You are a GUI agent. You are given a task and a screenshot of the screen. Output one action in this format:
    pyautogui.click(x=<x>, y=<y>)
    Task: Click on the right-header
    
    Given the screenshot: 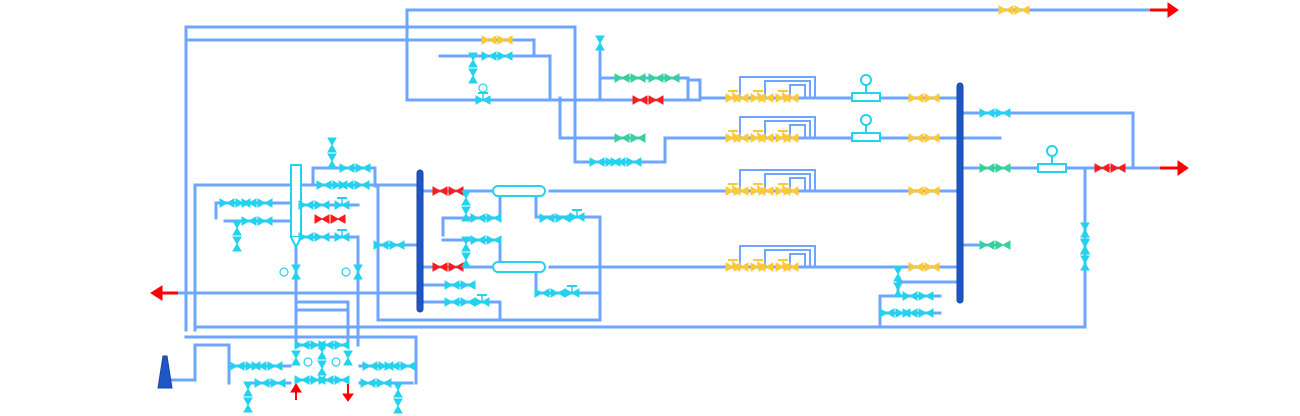 What is the action you would take?
    pyautogui.click(x=960, y=193)
    